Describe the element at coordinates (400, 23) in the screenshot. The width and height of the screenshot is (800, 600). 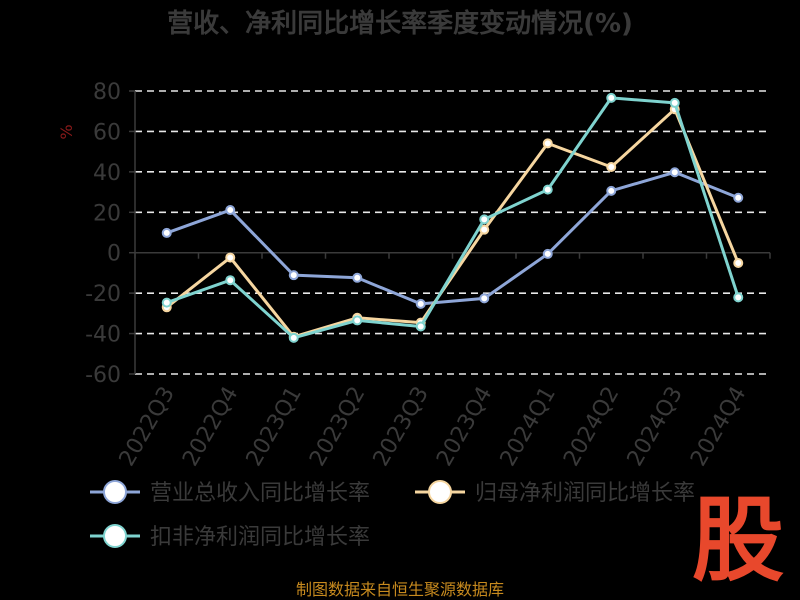
I see `chart-title: 营收、净利同比增长率季度变动情况(%)` at that location.